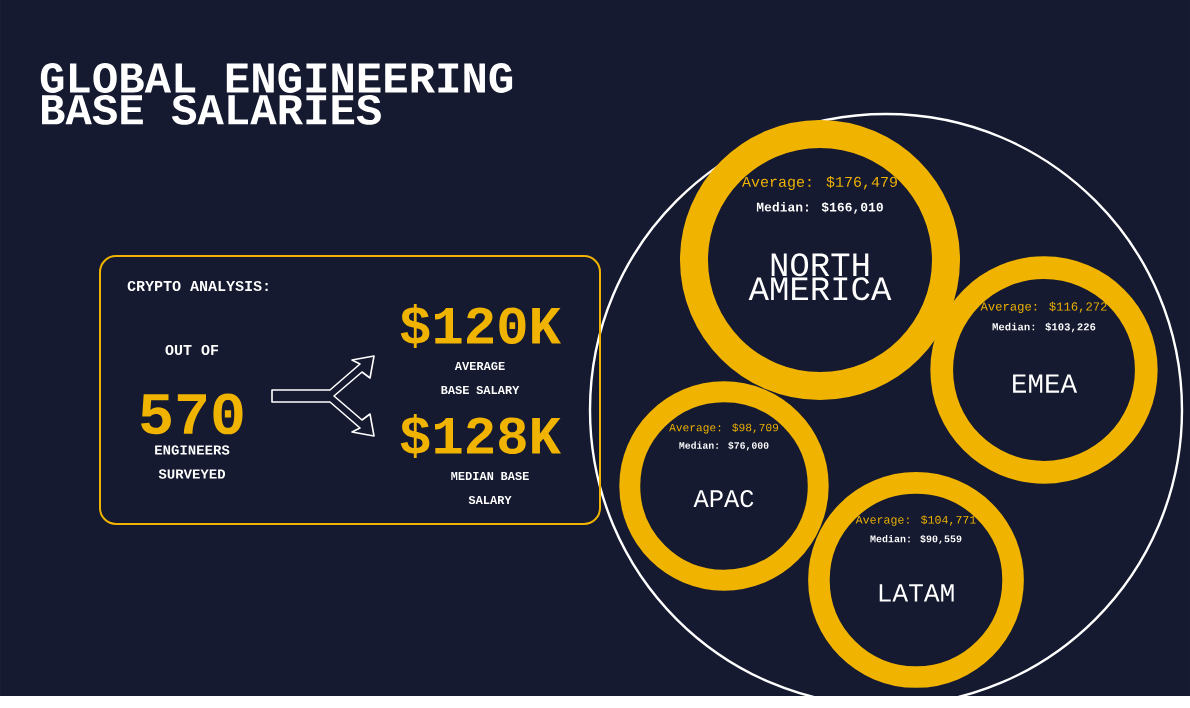  What do you see at coordinates (916, 593) in the screenshot?
I see `category-label: LATAM` at bounding box center [916, 593].